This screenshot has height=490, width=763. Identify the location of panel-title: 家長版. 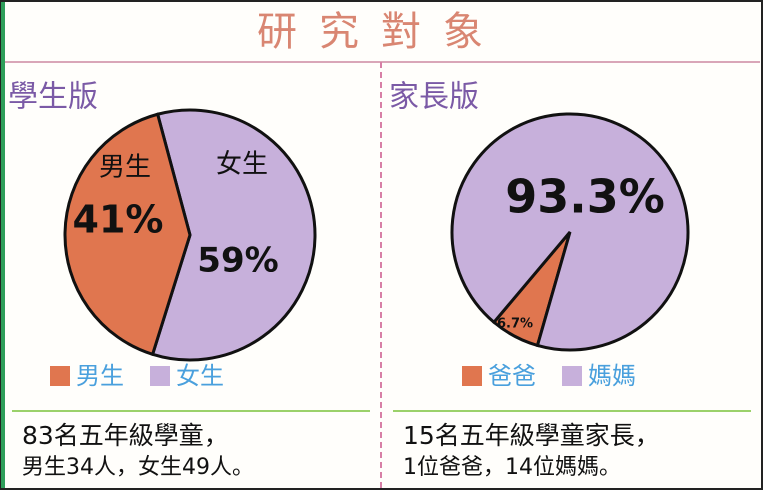
(434, 97).